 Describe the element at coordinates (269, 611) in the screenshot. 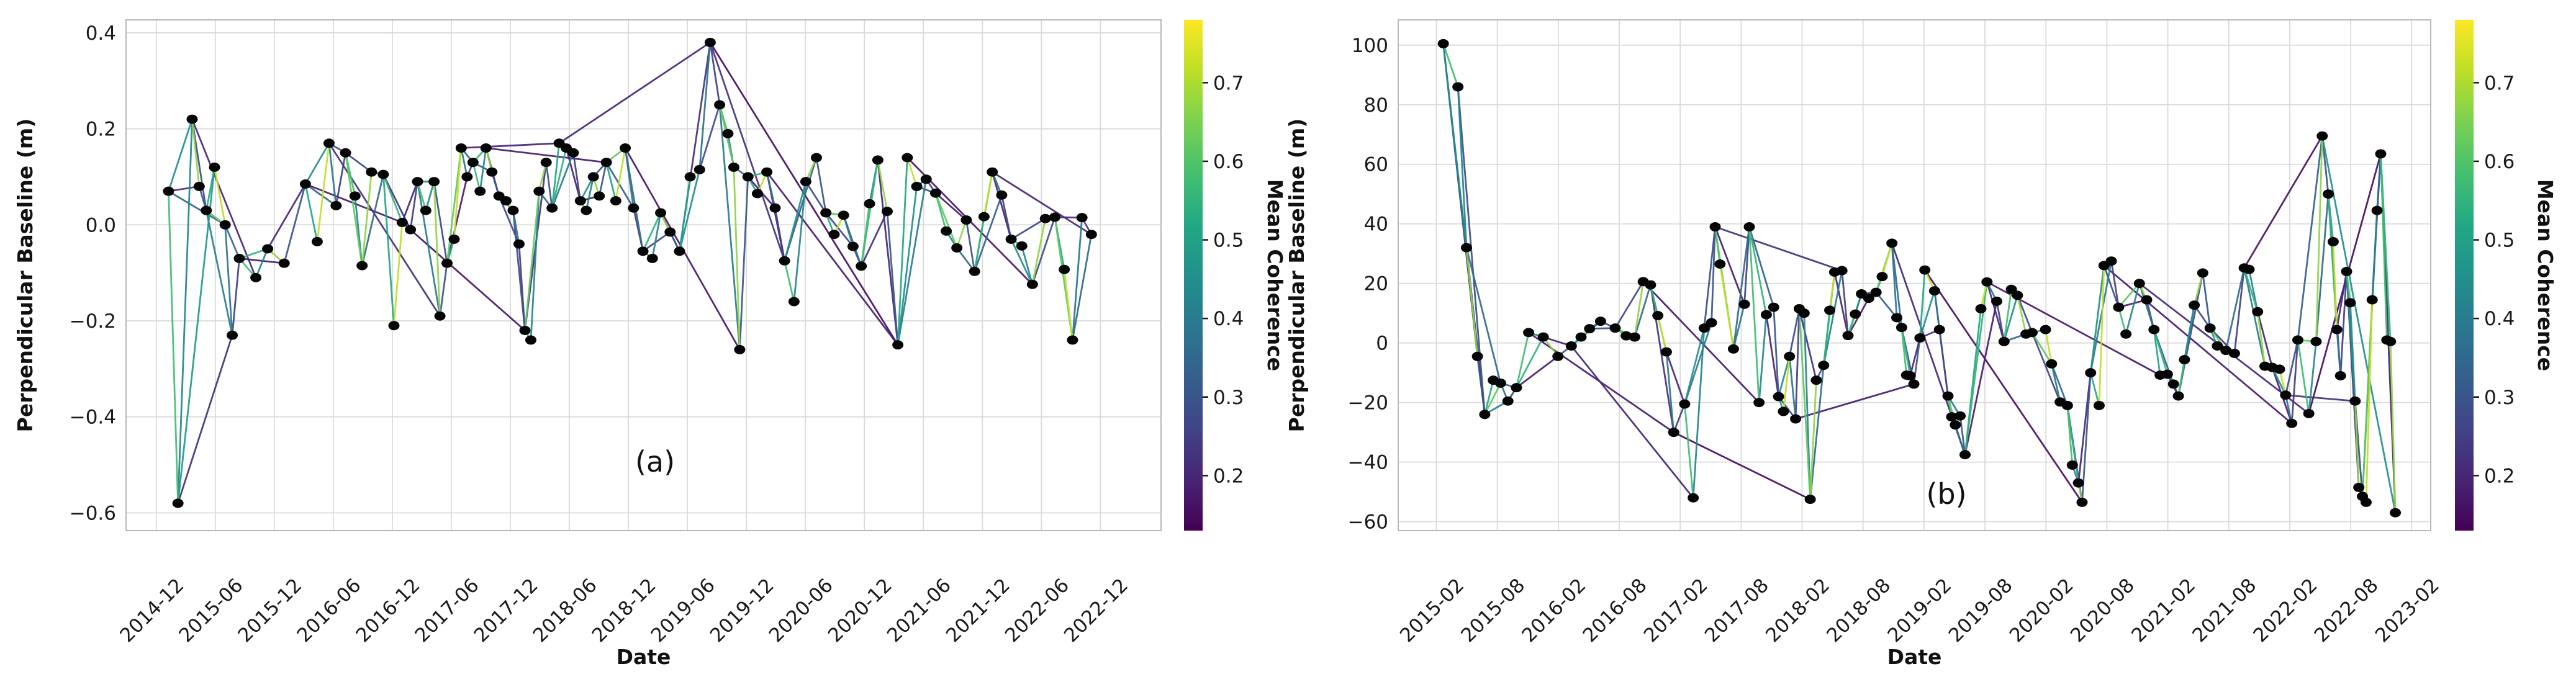

I see `x-tick-label: 2015-12` at that location.